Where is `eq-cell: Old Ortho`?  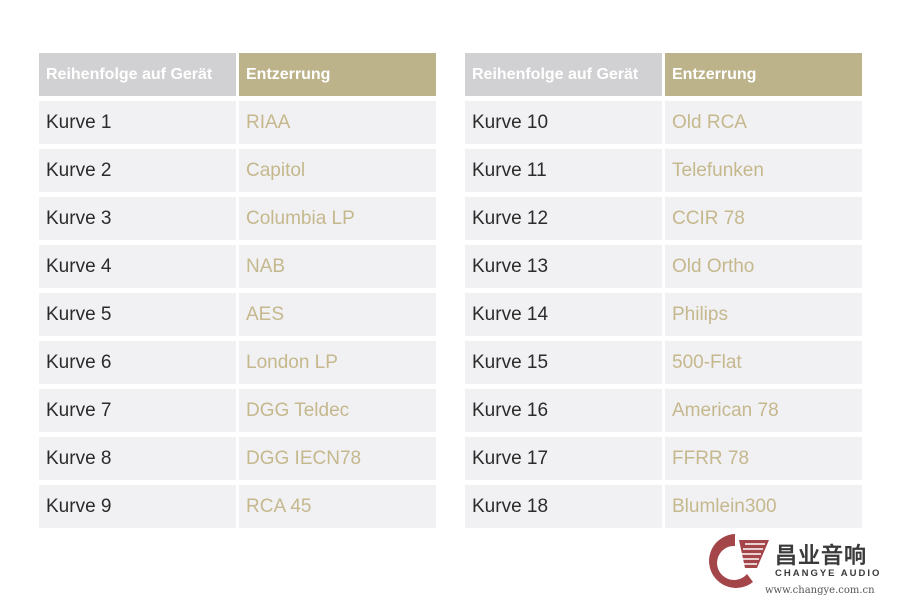 eq-cell: Old Ortho is located at coordinates (763, 269).